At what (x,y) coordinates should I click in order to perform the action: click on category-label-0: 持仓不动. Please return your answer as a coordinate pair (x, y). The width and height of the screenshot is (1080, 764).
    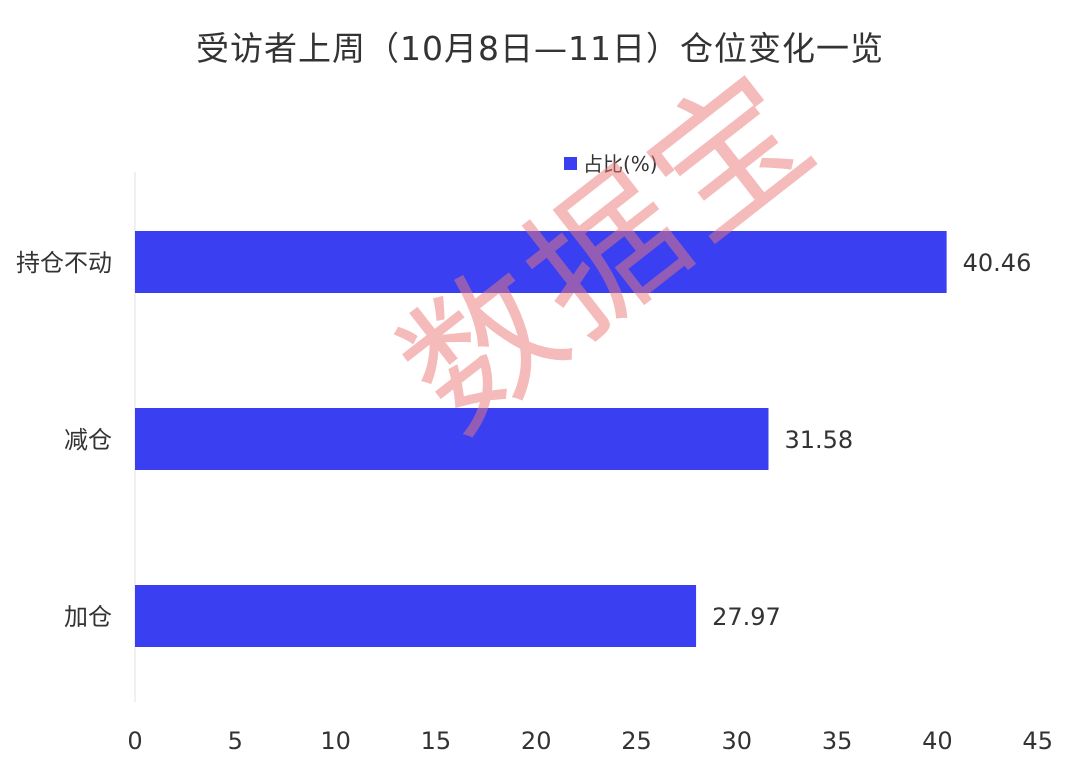
    Looking at the image, I should click on (64, 263).